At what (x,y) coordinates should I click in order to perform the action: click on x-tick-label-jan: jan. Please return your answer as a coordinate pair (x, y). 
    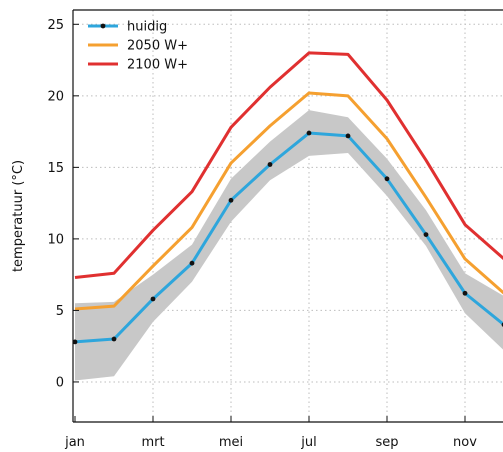
    Looking at the image, I should click on (74, 442).